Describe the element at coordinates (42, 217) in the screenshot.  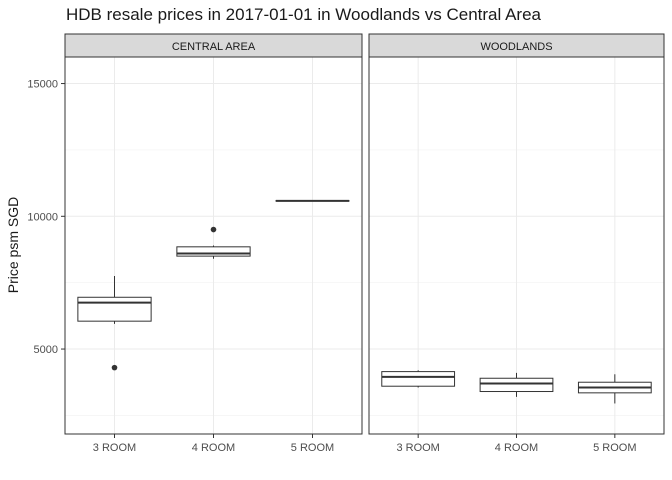
I see `y-tick-label: 10000` at that location.